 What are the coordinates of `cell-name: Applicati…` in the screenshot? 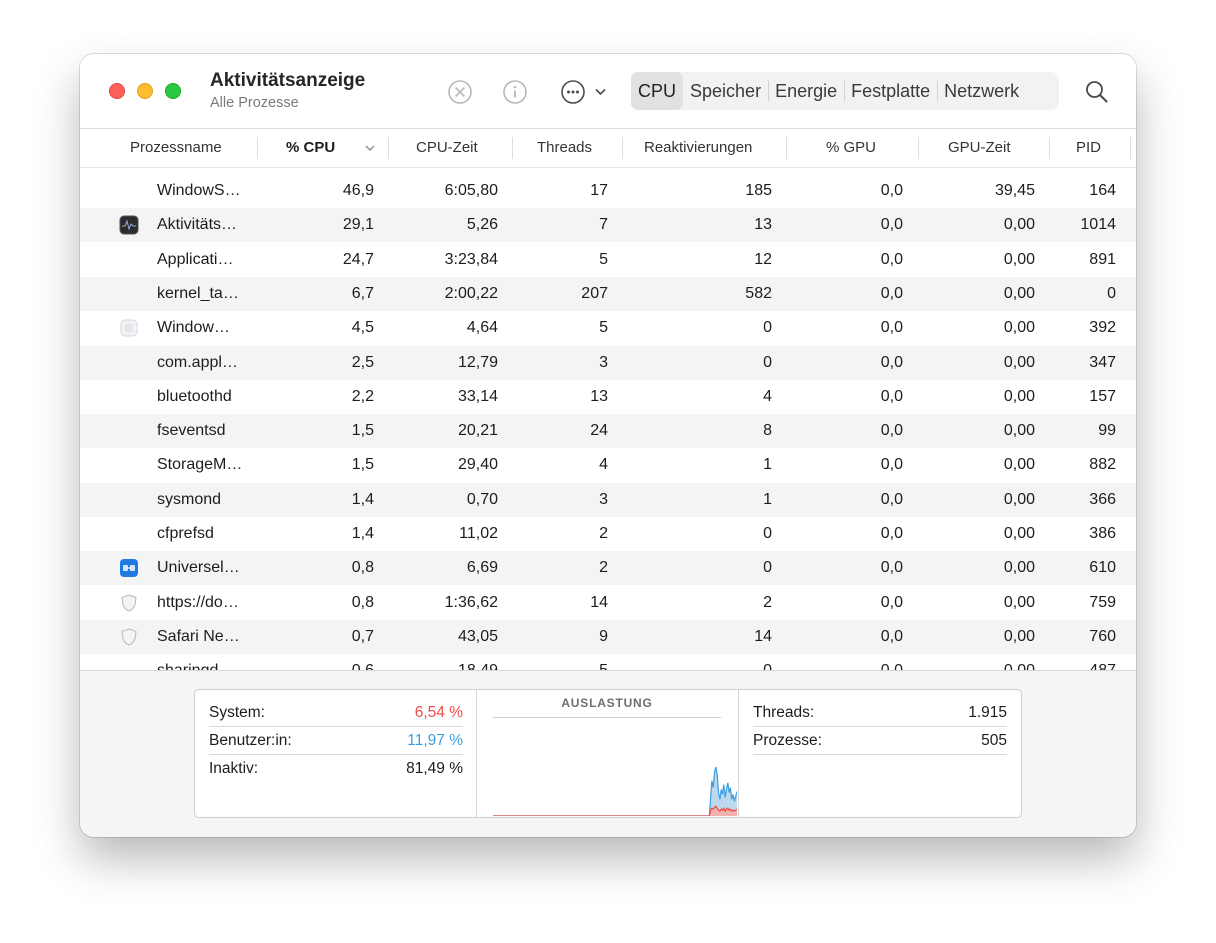 It's located at (195, 259).